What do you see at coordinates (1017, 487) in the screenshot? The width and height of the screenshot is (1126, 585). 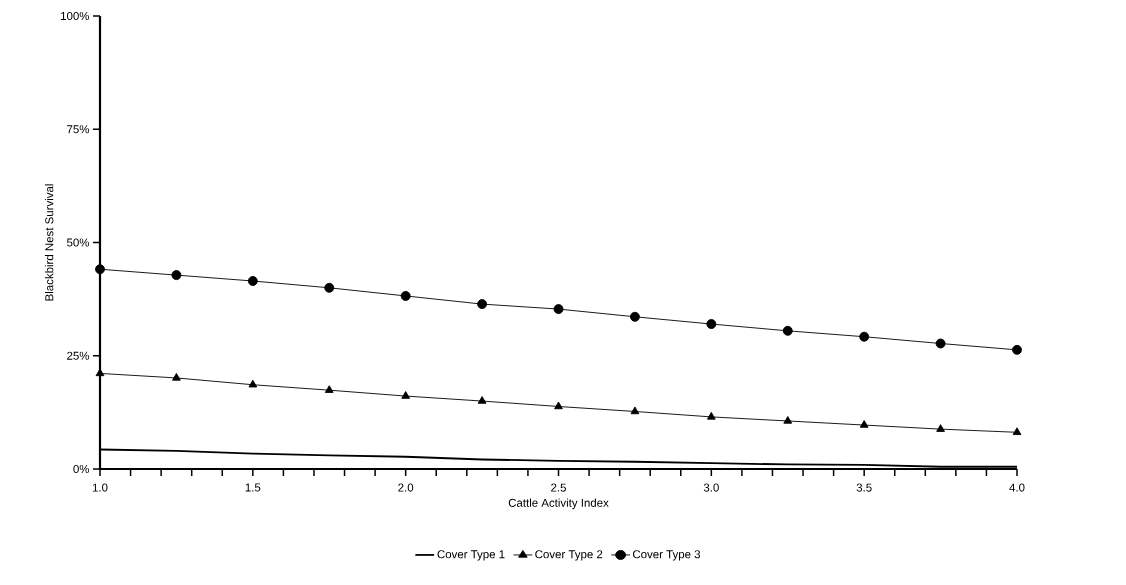 I see `x-tick-label: 4.0` at bounding box center [1017, 487].